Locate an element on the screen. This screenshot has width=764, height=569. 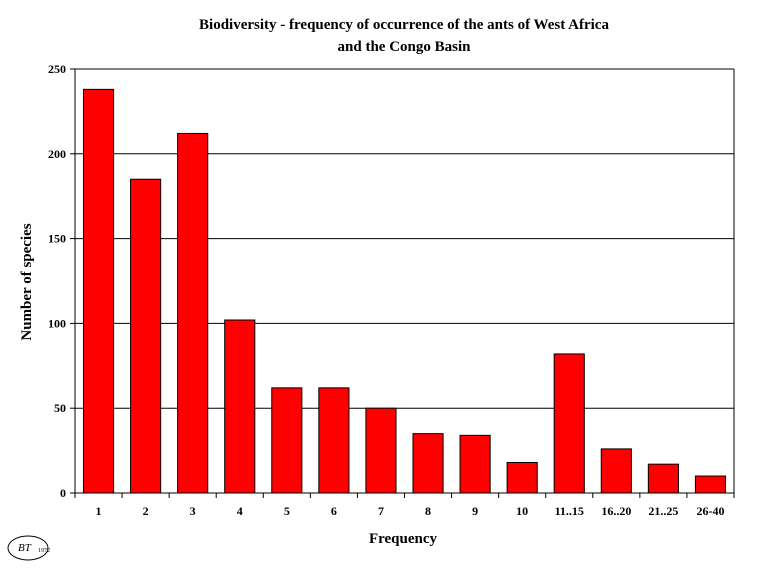
logo-year: 1972 is located at coordinates (44, 551).